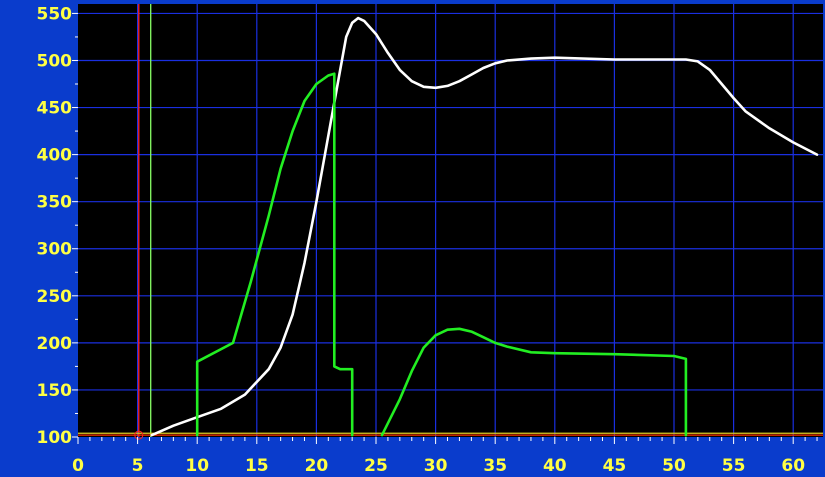 The height and width of the screenshot is (477, 825). What do you see at coordinates (55, 344) in the screenshot?
I see `y-tick-label: 200` at bounding box center [55, 344].